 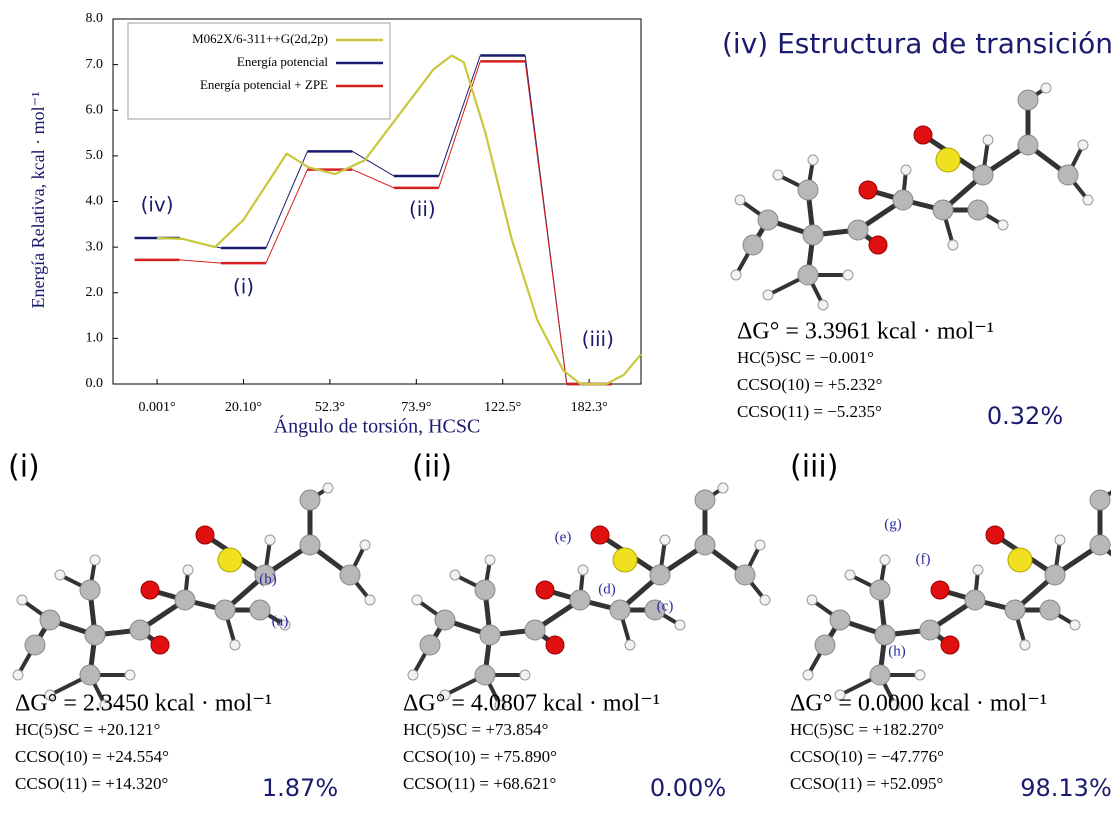 What do you see at coordinates (268, 579) in the screenshot?
I see `contact-label: (b)` at bounding box center [268, 579].